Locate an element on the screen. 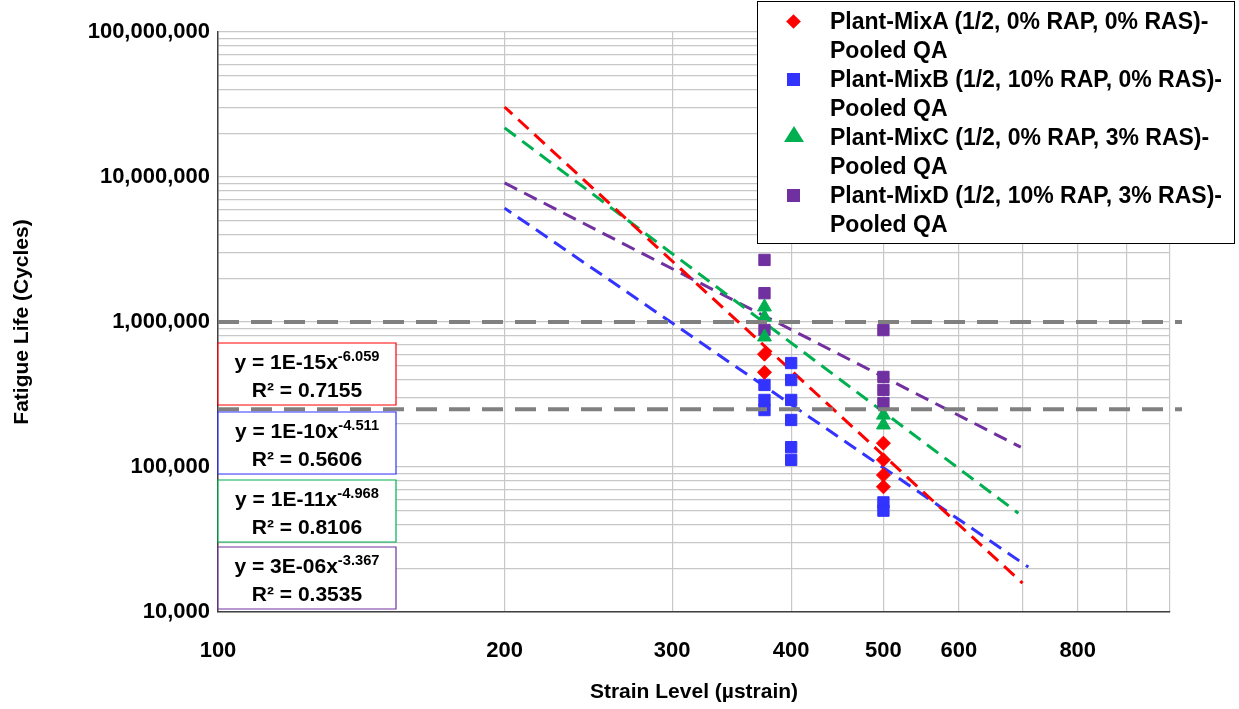  x-tick-label: 400 is located at coordinates (791, 650).